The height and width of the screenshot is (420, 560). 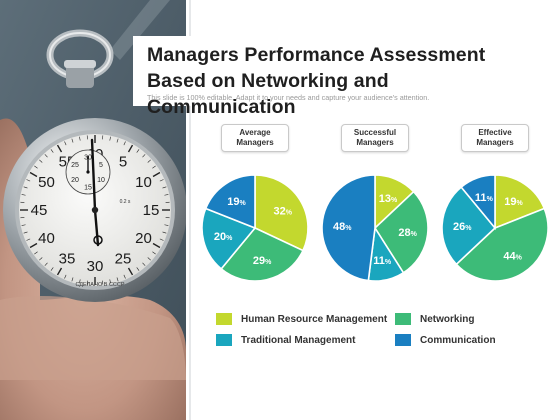 What do you see at coordinates (125, 202) in the screenshot?
I see `dial-mark: 0.2 s` at bounding box center [125, 202].